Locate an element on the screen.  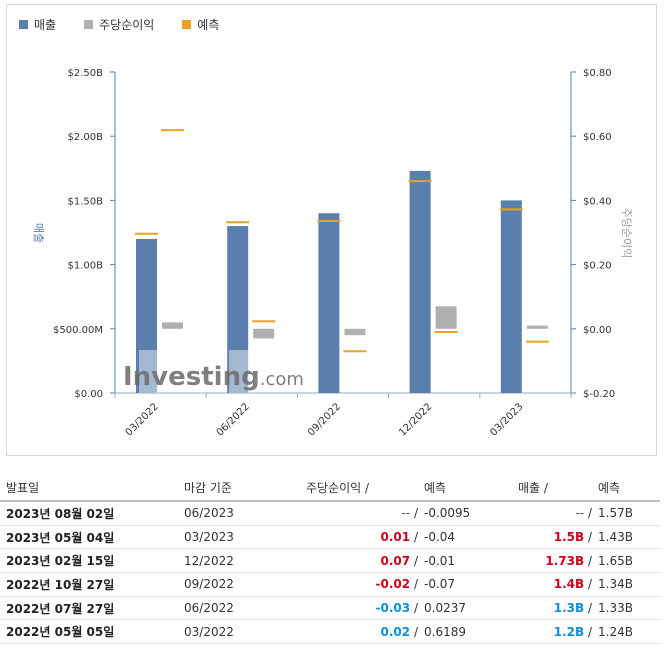
revenue-value: 1.3B is located at coordinates (569, 608).